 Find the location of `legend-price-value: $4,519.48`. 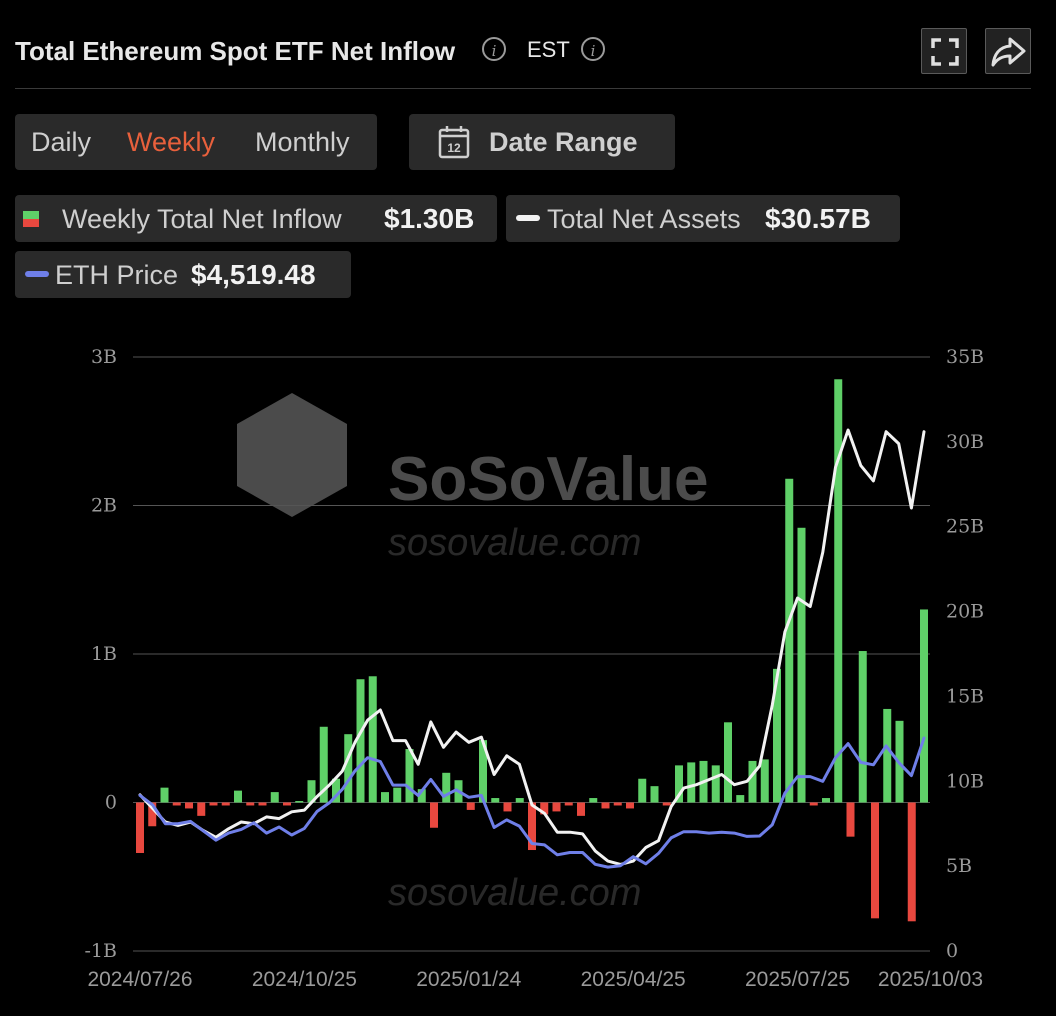

legend-price-value: $4,519.48 is located at coordinates (253, 274).